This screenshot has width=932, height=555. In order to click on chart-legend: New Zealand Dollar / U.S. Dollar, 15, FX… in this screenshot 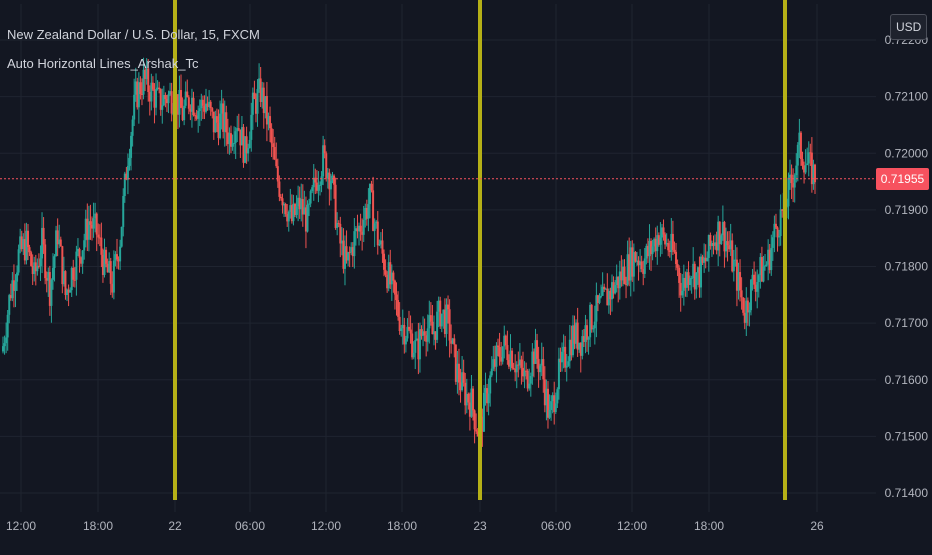, I will do `click(133, 49)`.